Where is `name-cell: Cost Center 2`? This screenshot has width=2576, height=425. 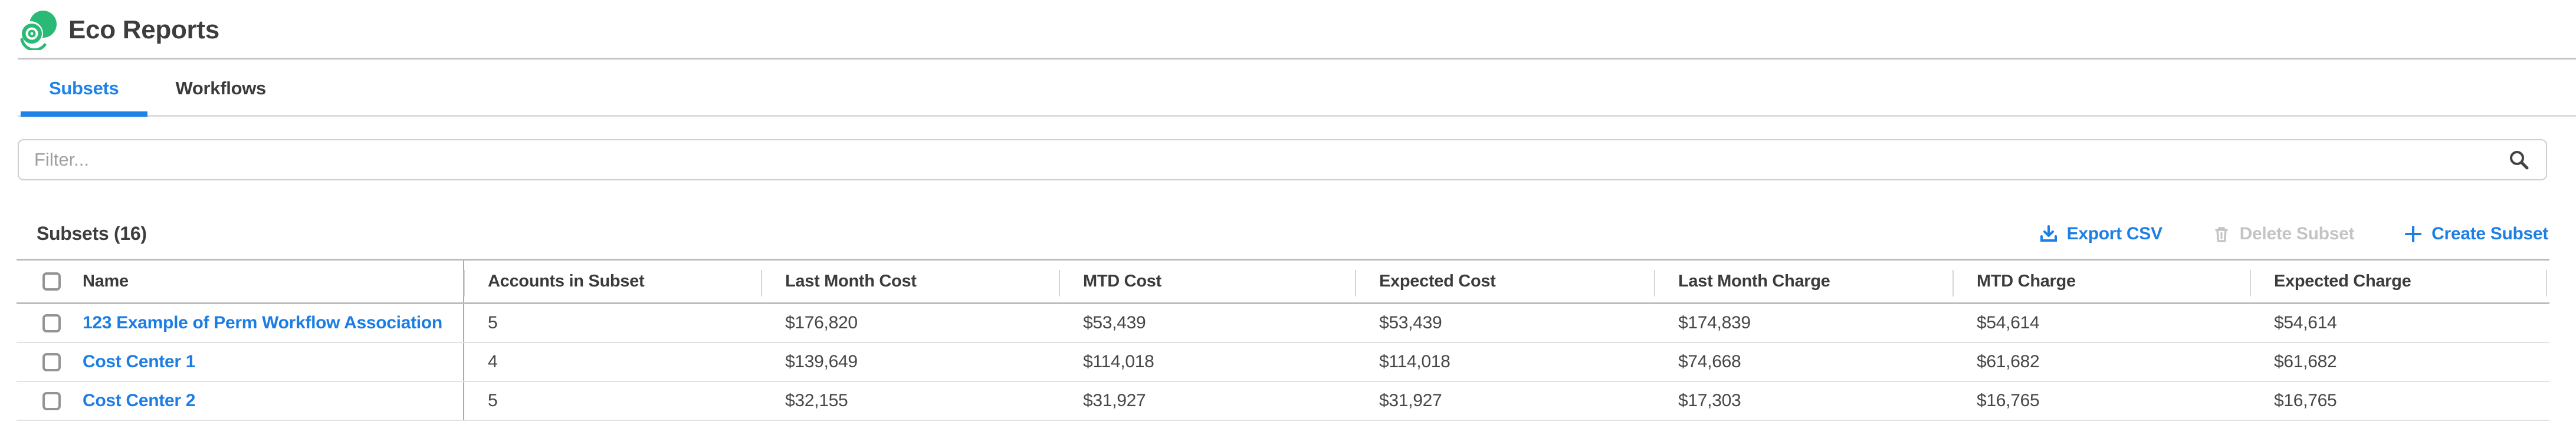
name-cell: Cost Center 2 is located at coordinates (240, 401).